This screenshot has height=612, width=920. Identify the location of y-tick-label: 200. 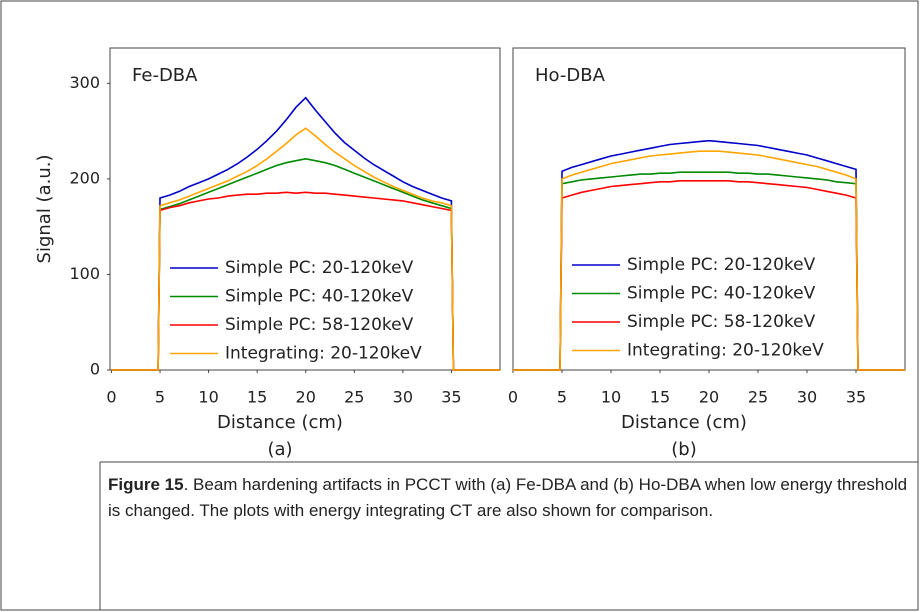
(84, 177).